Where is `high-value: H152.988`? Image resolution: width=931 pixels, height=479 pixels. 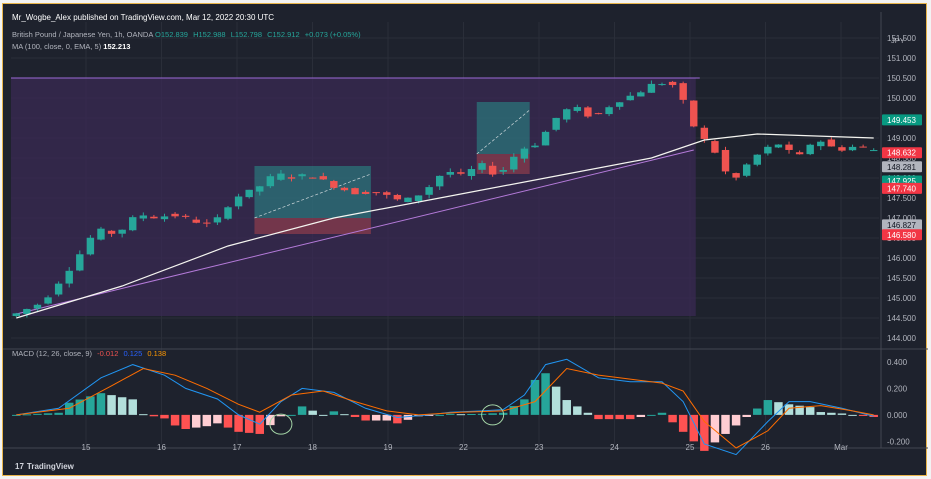
high-value: H152.988 is located at coordinates (209, 34).